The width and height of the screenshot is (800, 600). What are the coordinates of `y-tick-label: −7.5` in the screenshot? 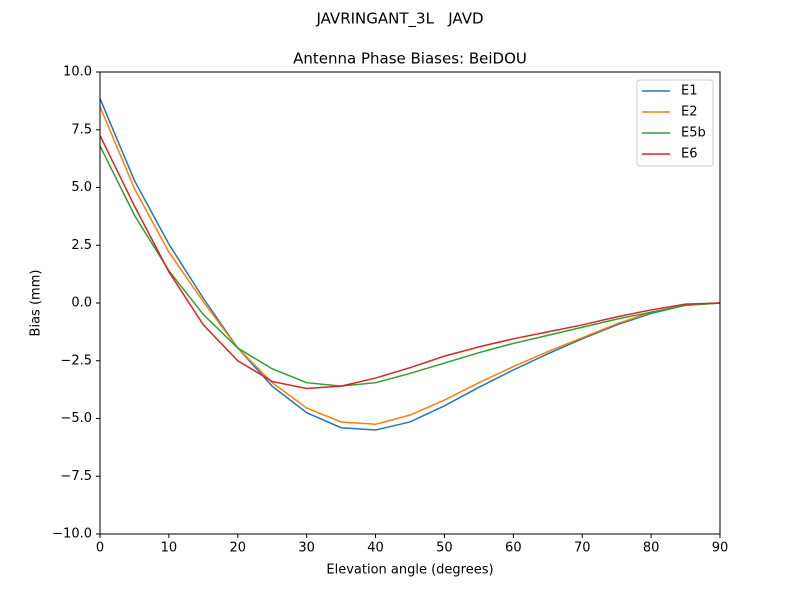 It's located at (76, 476).